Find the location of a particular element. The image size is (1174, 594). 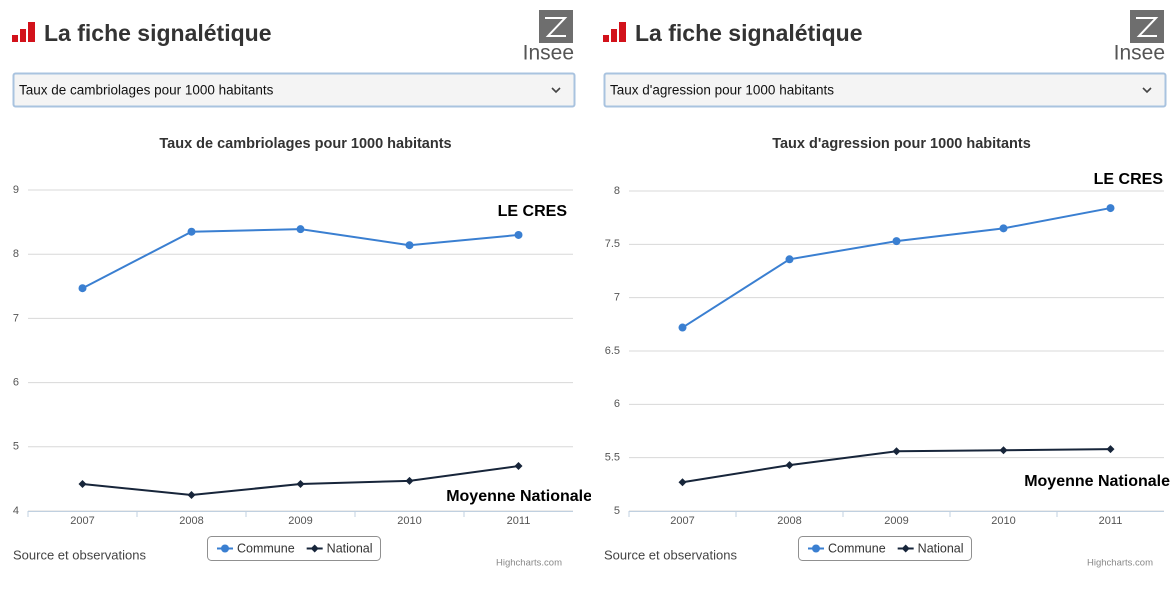

y-tick-label: 6.5 is located at coordinates (612, 351).